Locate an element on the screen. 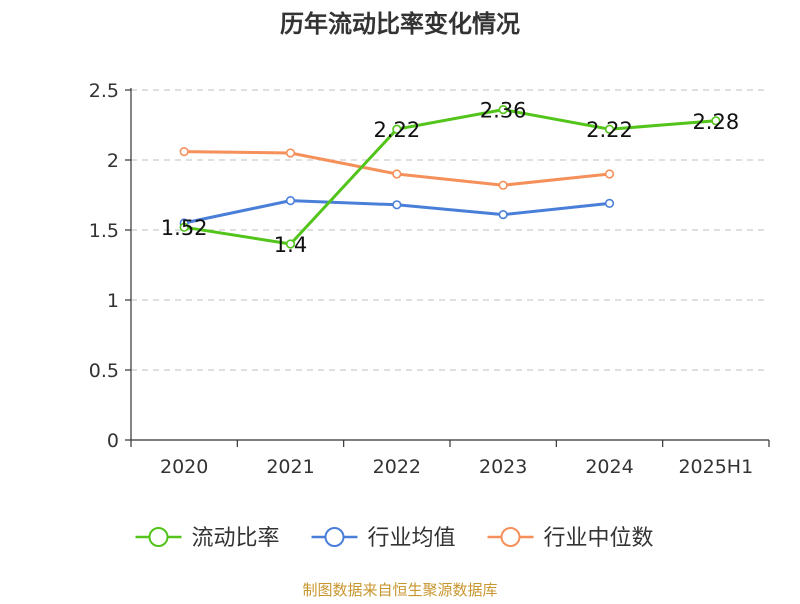 Image resolution: width=800 pixels, height=604 pixels. legend: 流动比率 行业均值 行业中位数 is located at coordinates (394, 538).